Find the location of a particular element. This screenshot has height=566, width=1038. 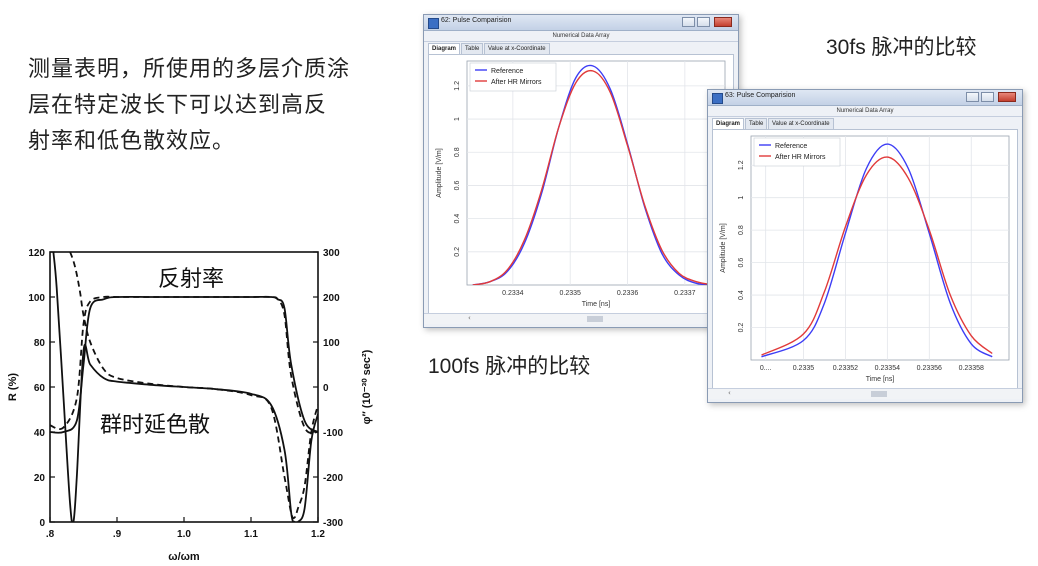

x-tick-label: .9 is located at coordinates (117, 534).